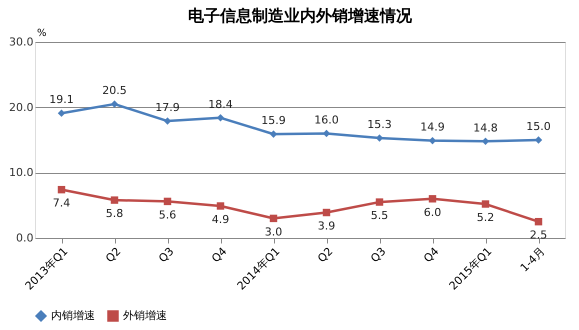 The height and width of the screenshot is (330, 579). I want to click on data-label: 3.0, so click(273, 231).